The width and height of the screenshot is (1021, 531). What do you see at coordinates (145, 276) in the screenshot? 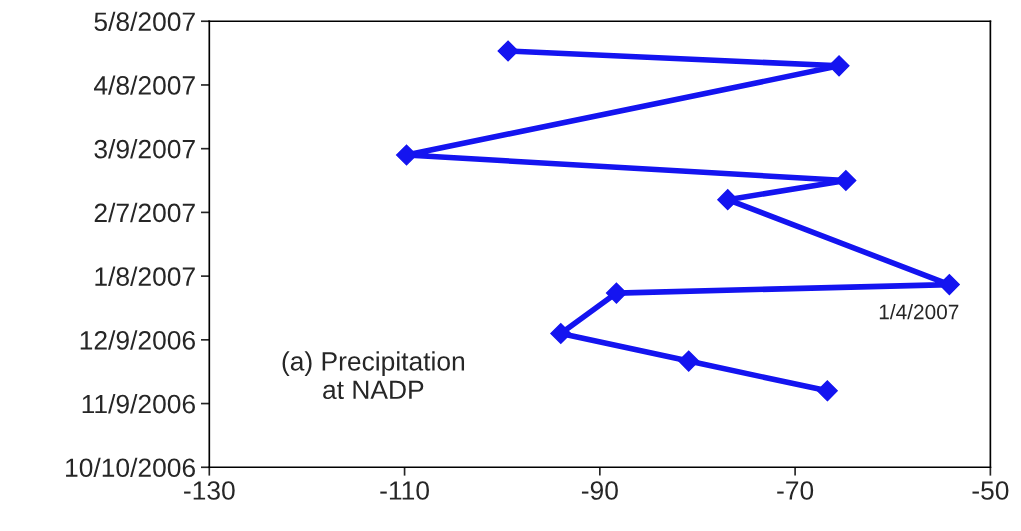
I see `y-tick-label: 1/8/2007` at bounding box center [145, 276].